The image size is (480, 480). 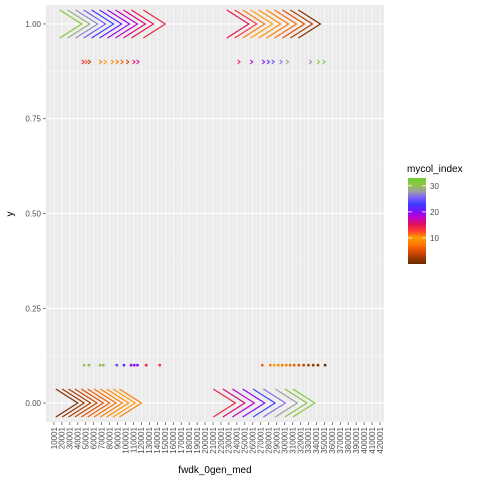 What do you see at coordinates (205, 439) in the screenshot?
I see `x-tick-label: 200001` at bounding box center [205, 439].